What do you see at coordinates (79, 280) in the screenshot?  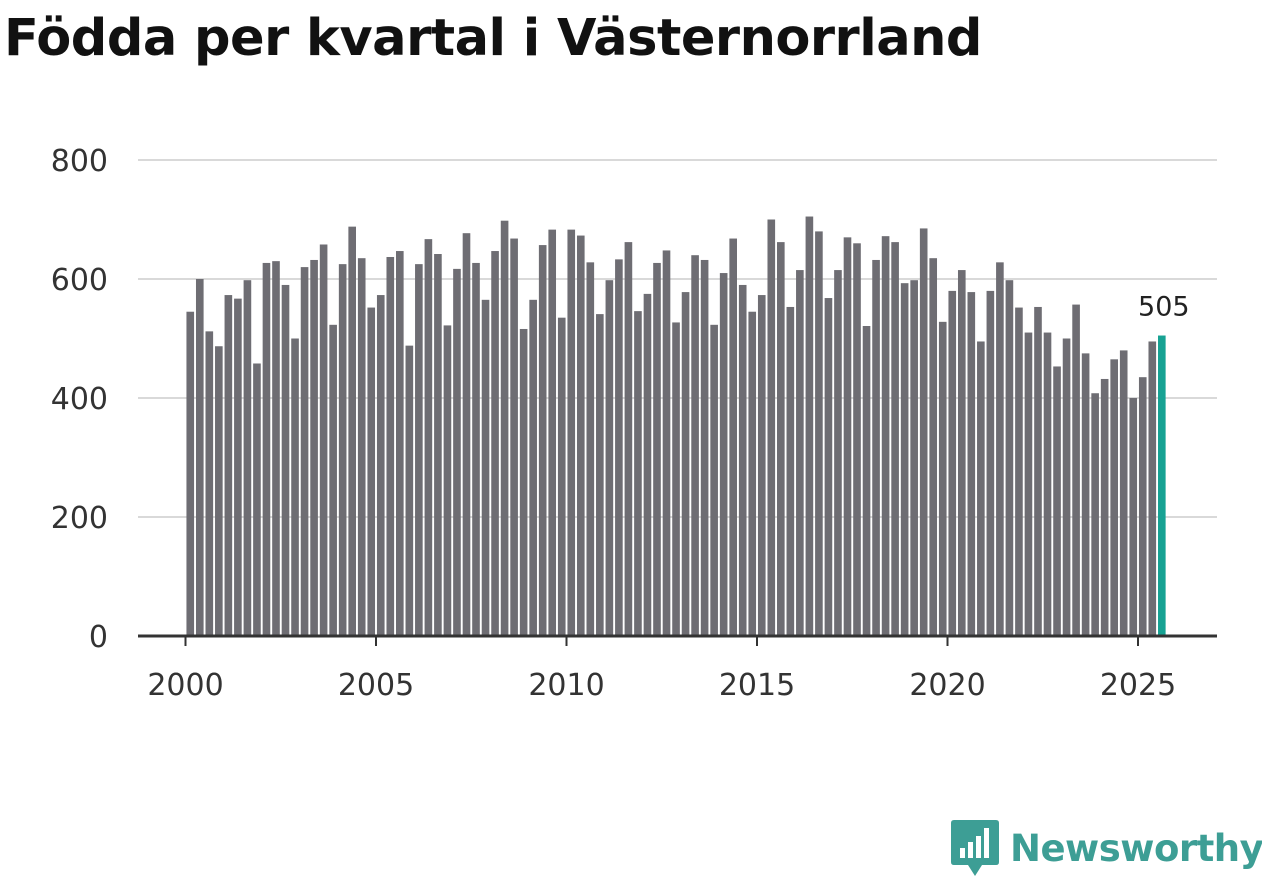 I see `y-tick-label: 600` at bounding box center [79, 280].